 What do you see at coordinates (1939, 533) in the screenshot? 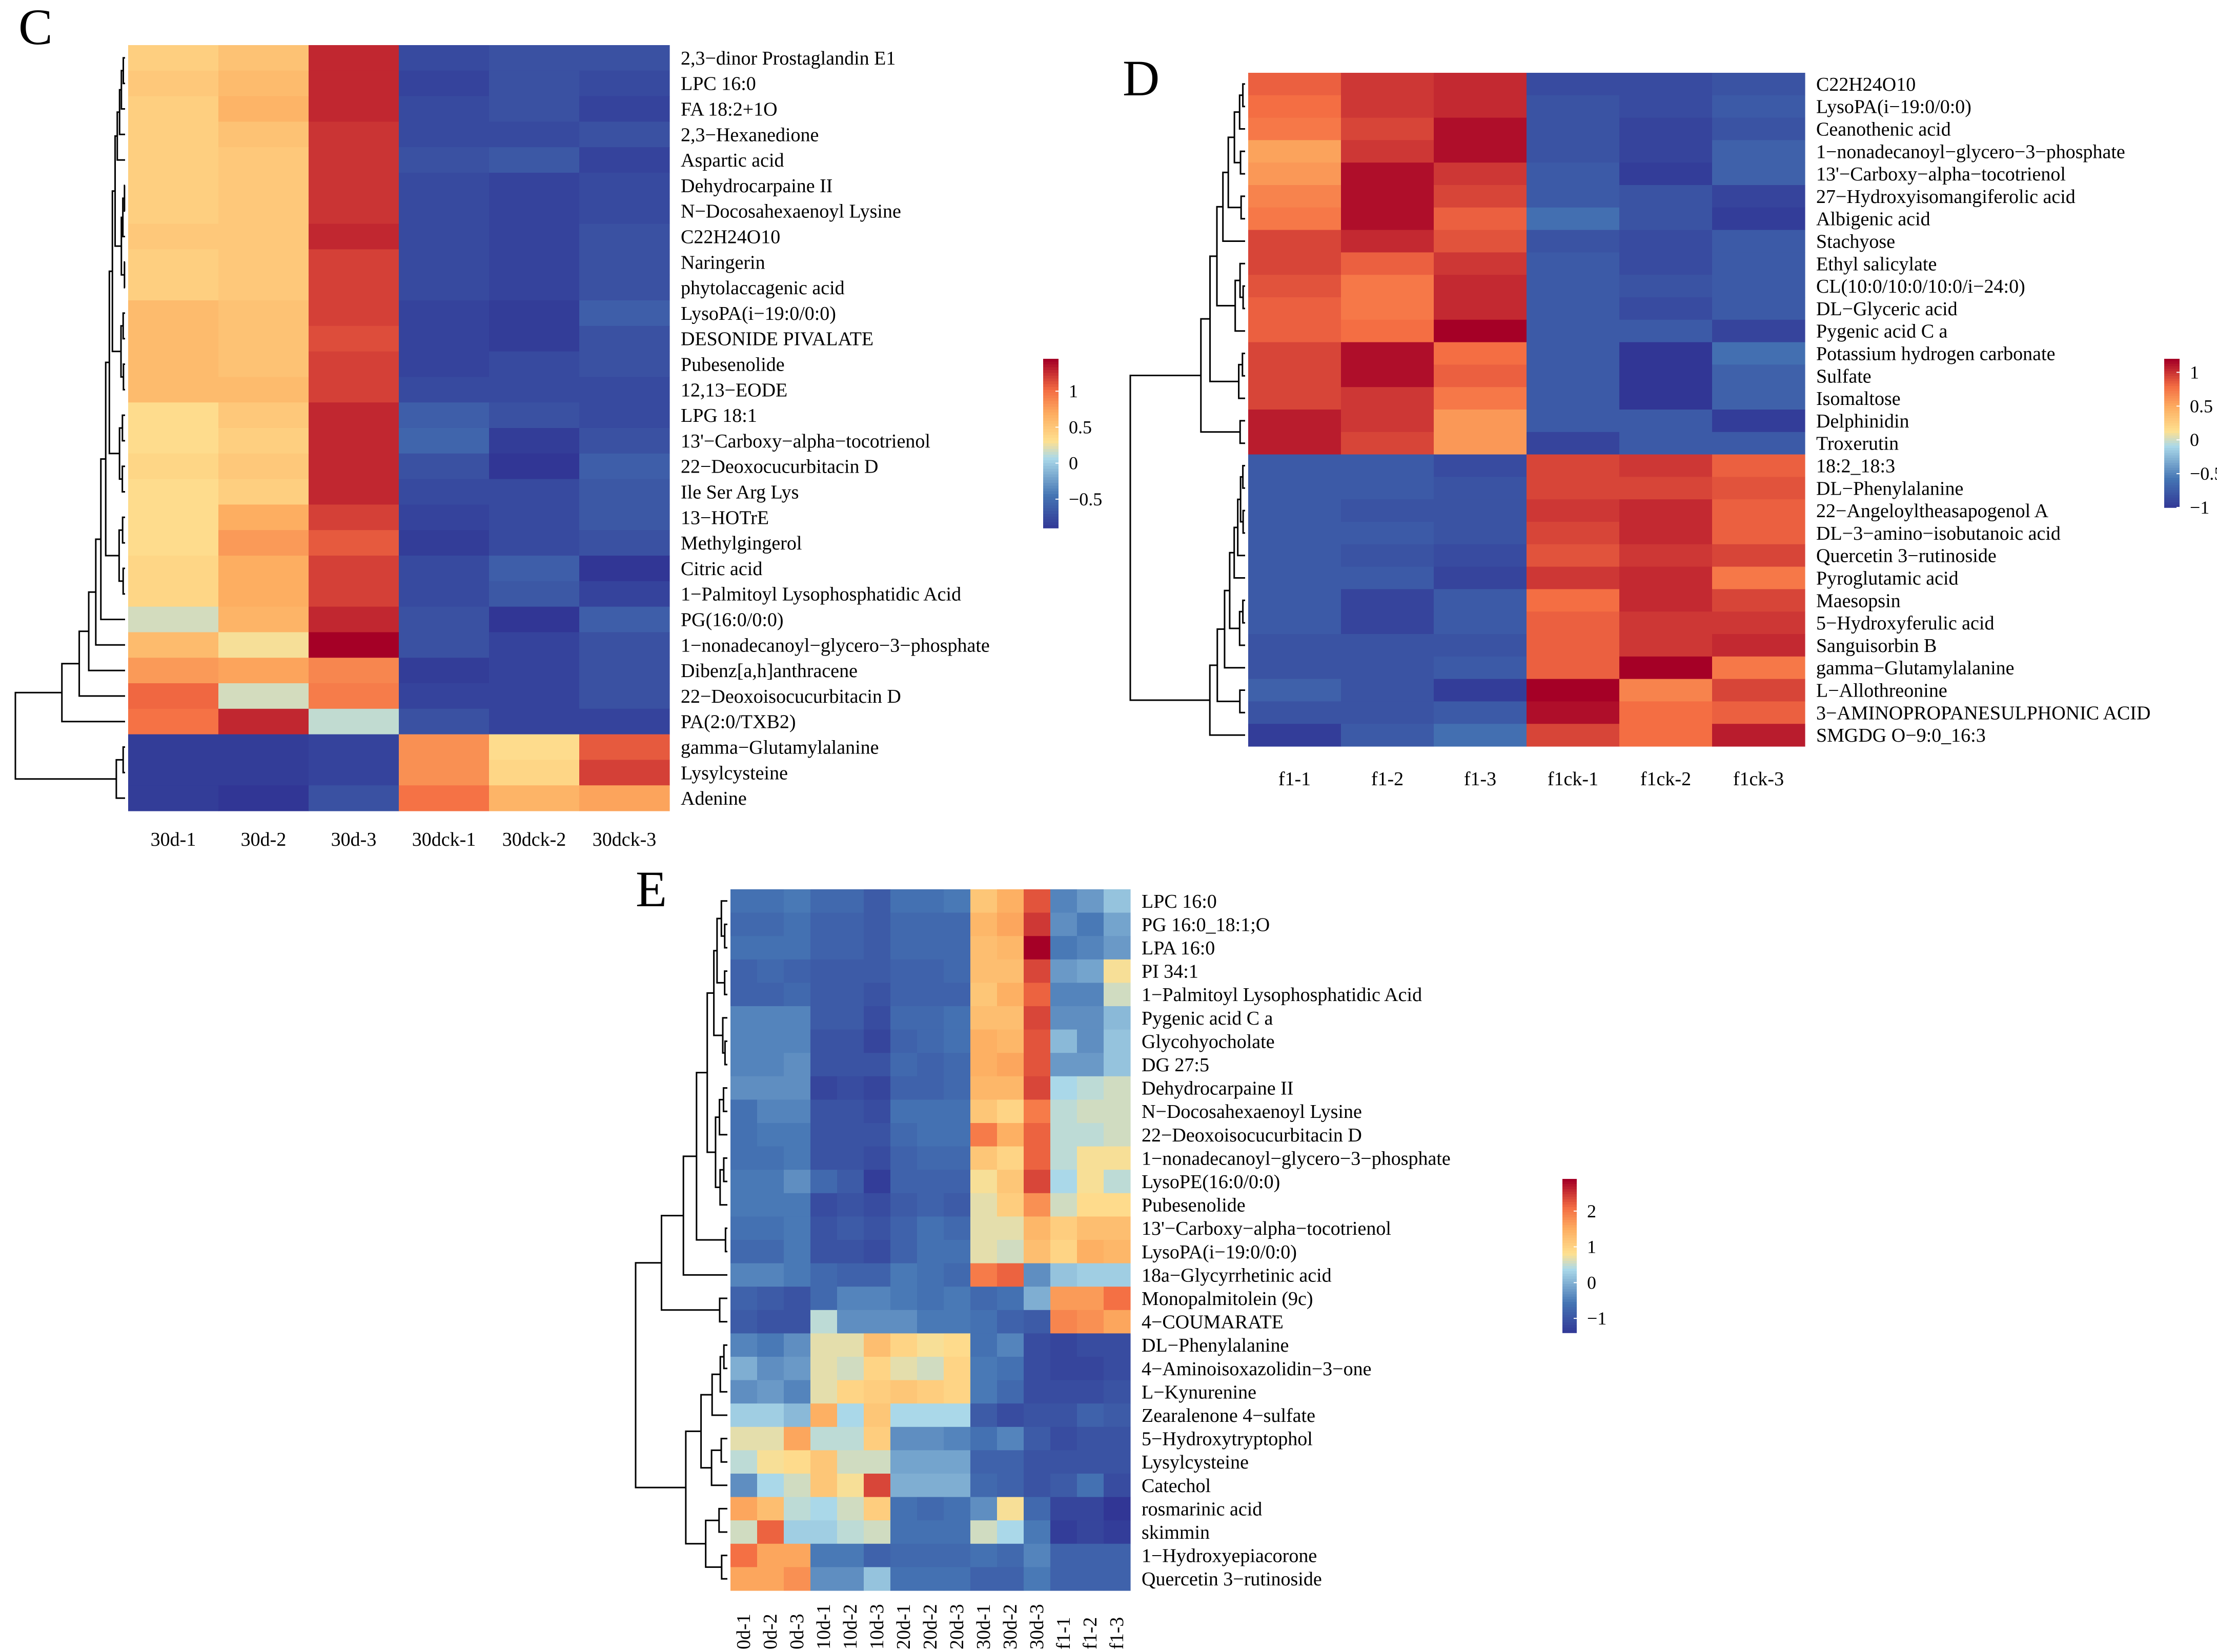
I see `row-label: DL−3−amino−isobutanoic acid` at bounding box center [1939, 533].